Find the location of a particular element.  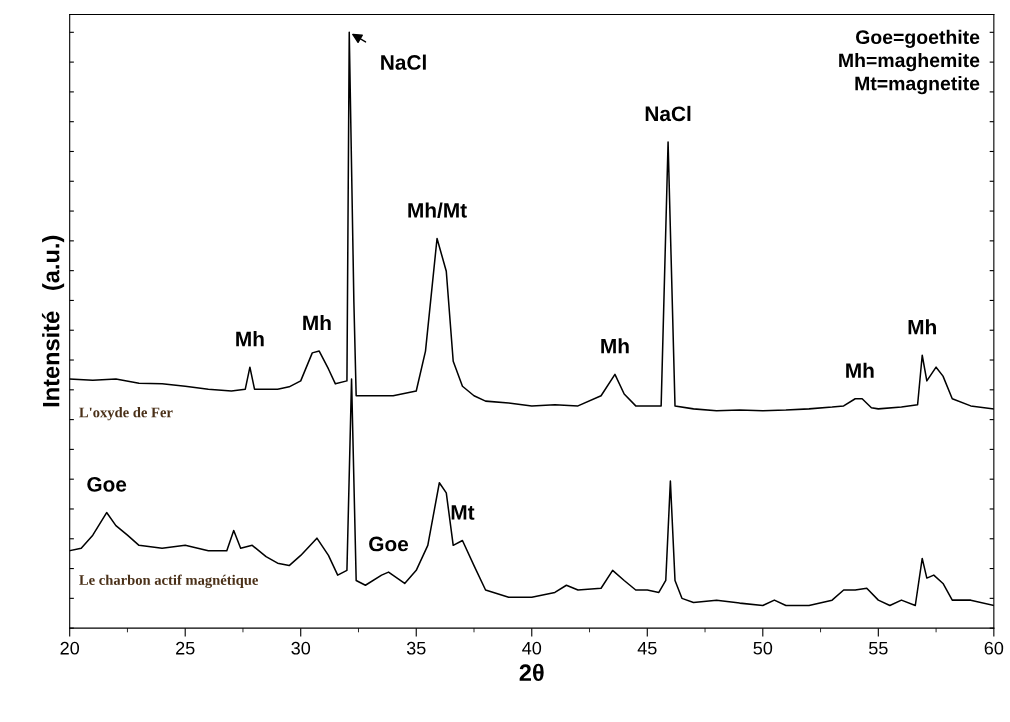

x-axis-title: 2θ is located at coordinates (531, 672).